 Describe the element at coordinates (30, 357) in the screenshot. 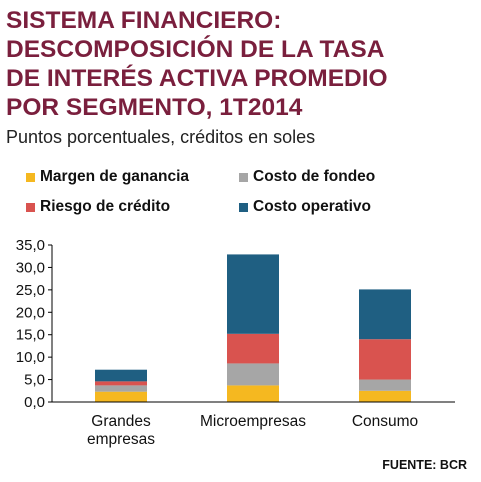

I see `y-tick-label: 10,0` at that location.